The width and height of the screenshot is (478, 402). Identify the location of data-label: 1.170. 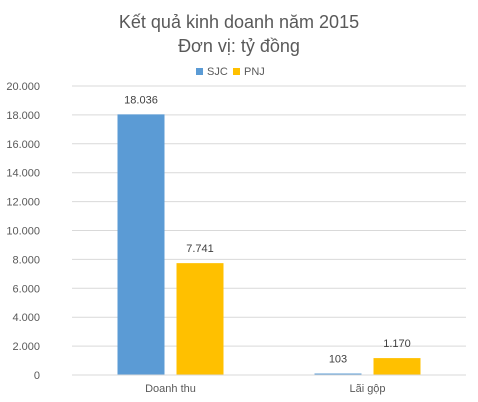
(397, 344).